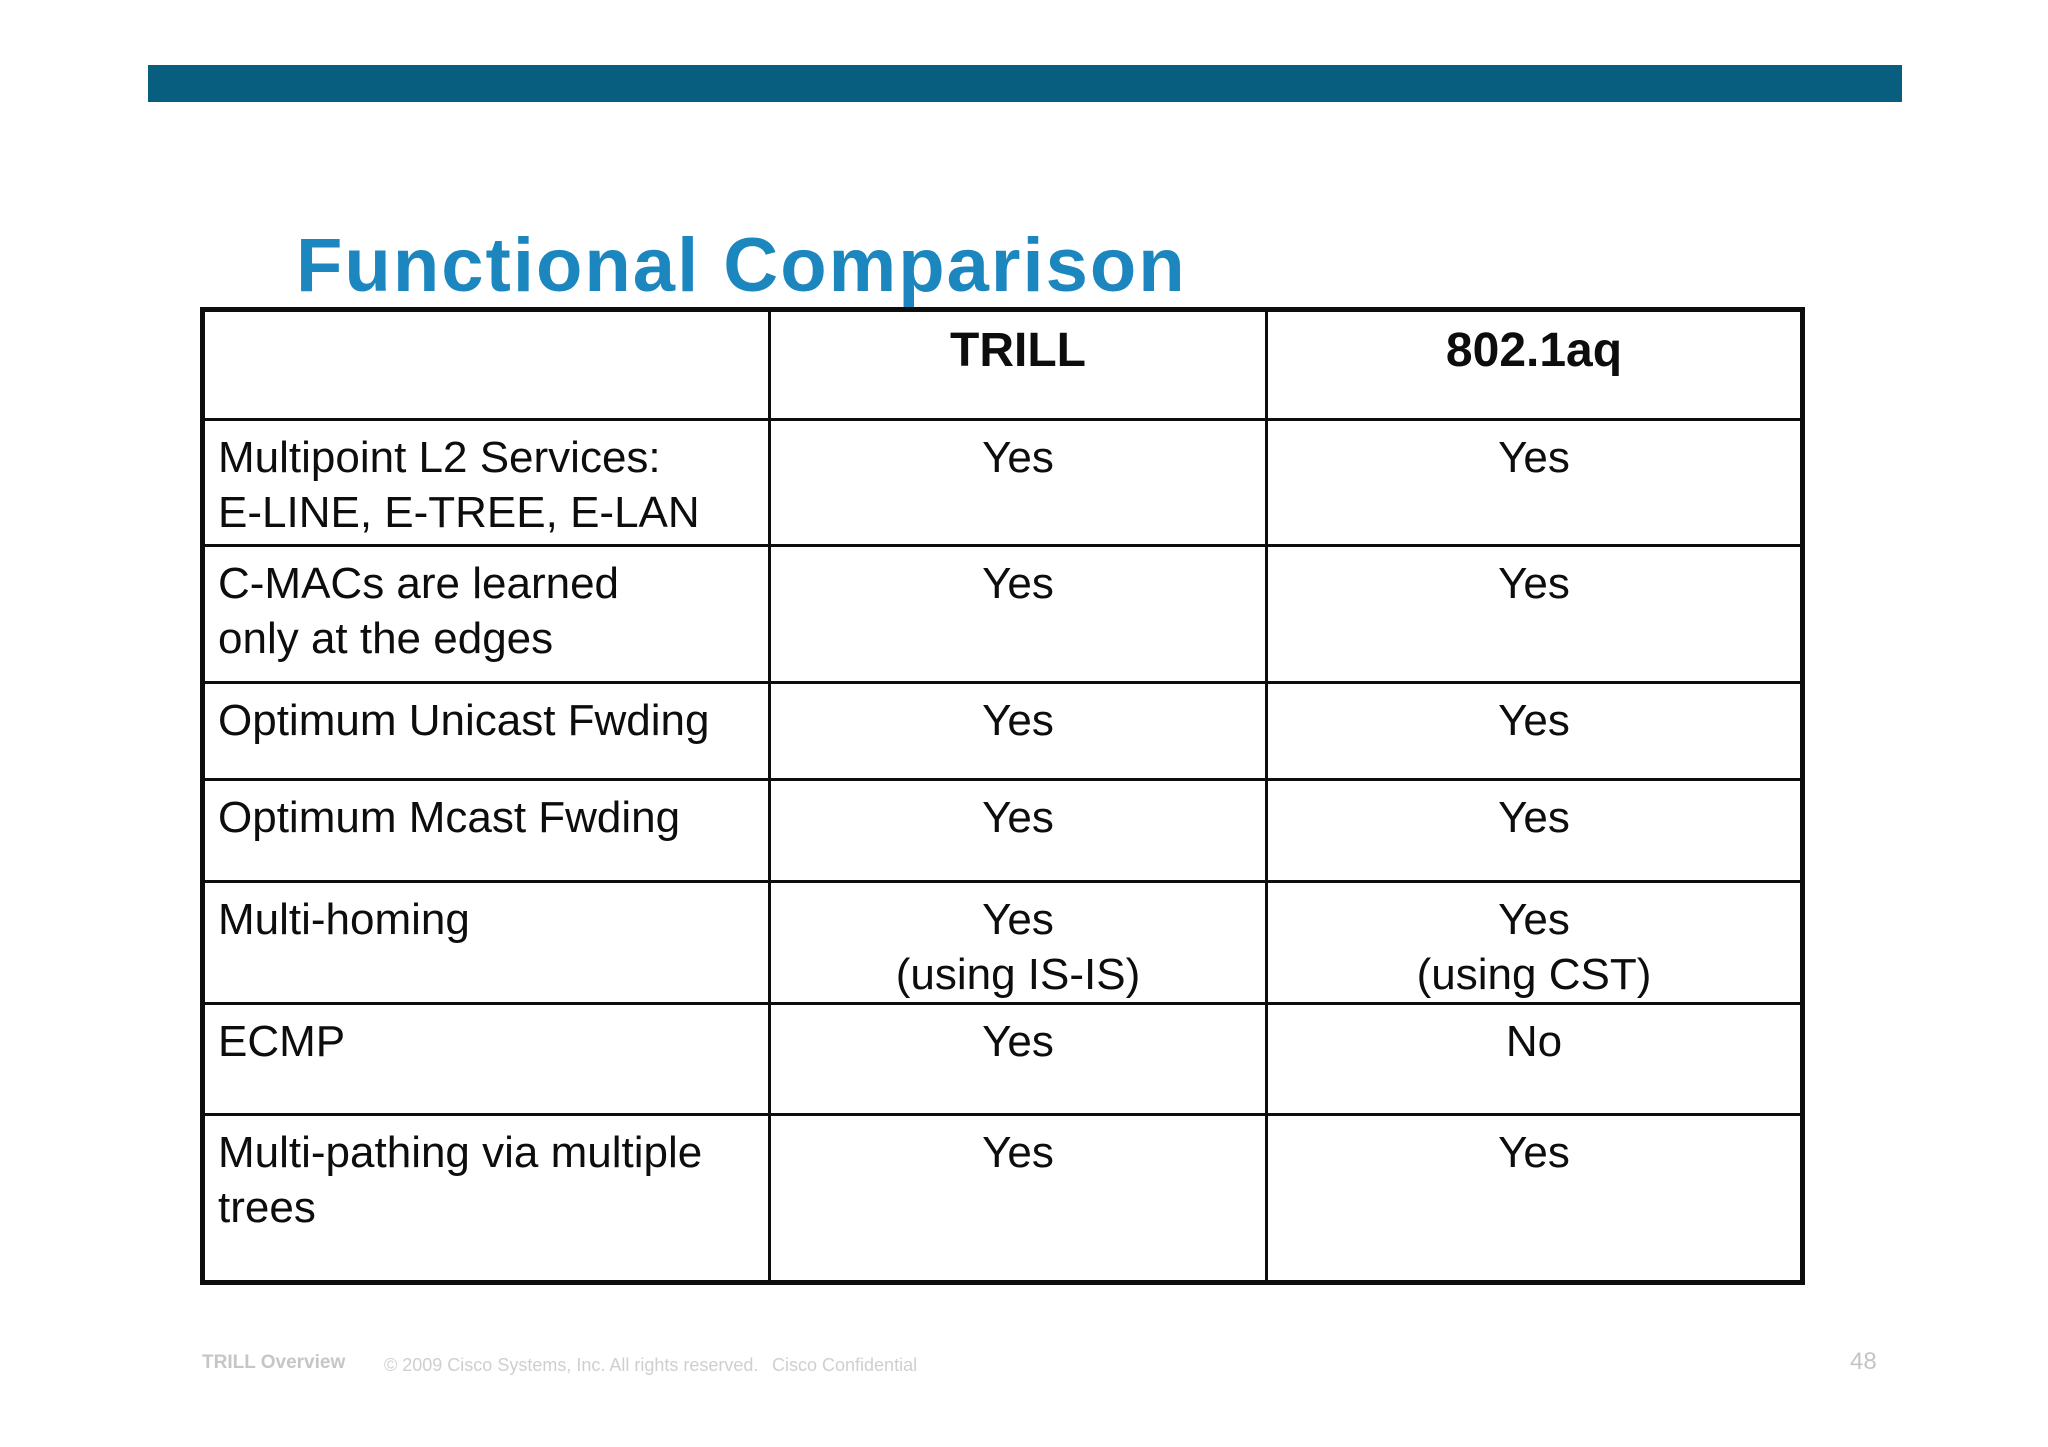 This screenshot has width=2048, height=1447. I want to click on feature-label: C-MACs are learned only at the edges, so click(486, 614).